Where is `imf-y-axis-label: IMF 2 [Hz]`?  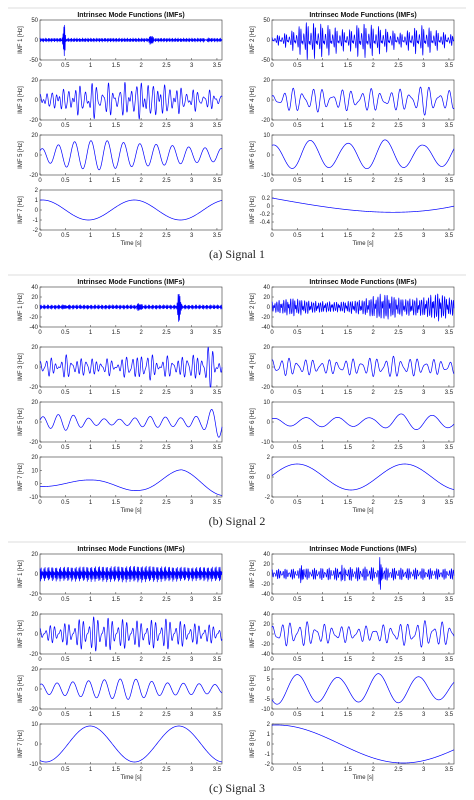 imf-y-axis-label: IMF 2 [Hz] is located at coordinates (253, 307).